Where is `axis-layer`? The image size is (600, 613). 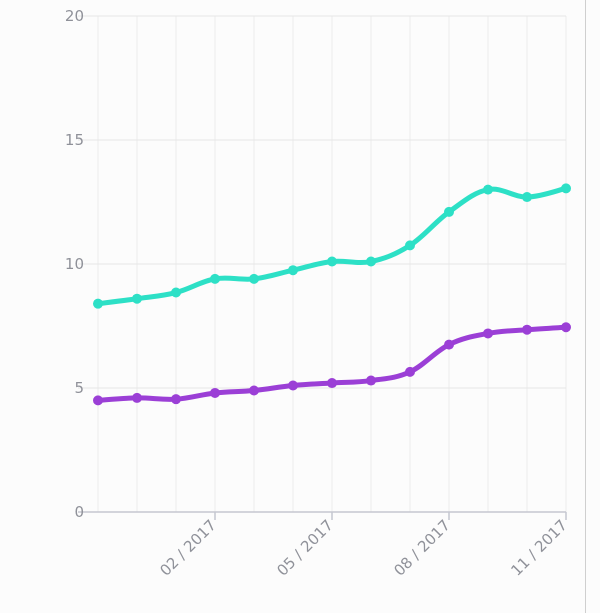 axis-layer is located at coordinates (322, 515).